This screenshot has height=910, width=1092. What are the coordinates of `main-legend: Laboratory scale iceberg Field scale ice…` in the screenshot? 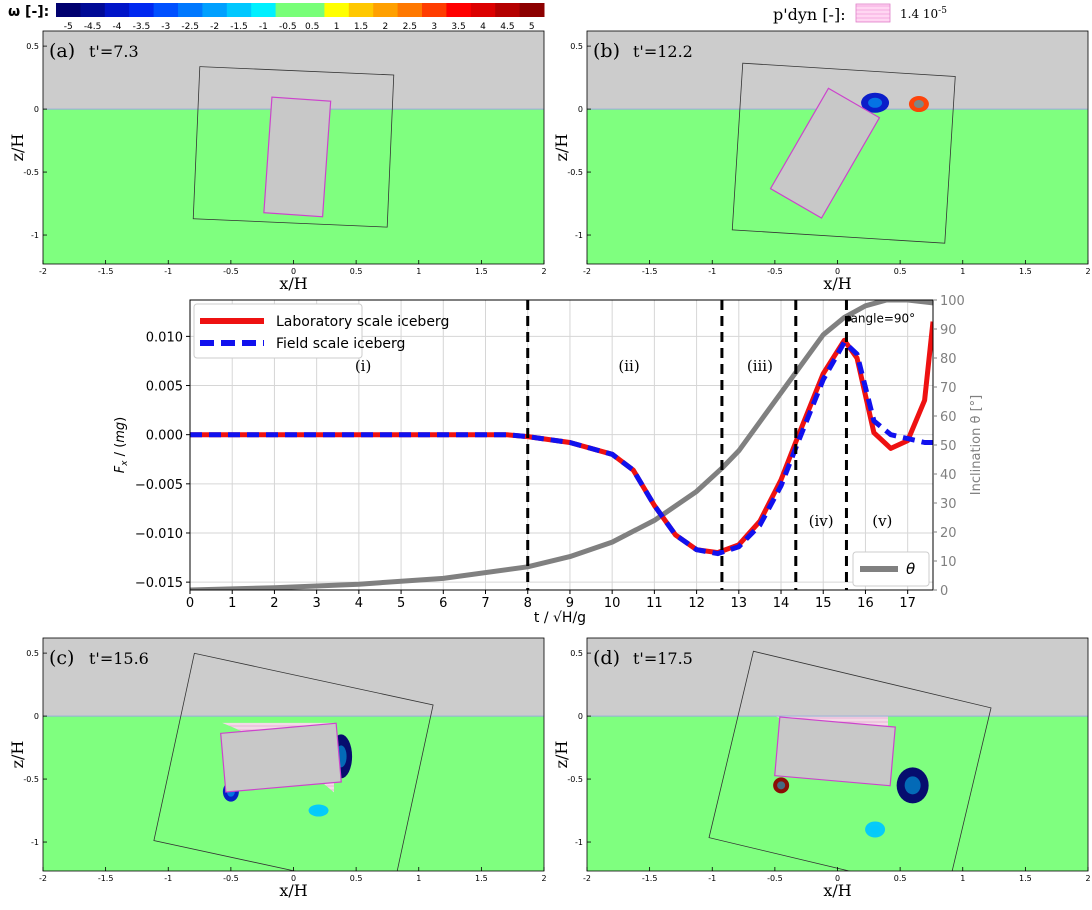 It's located at (321, 331).